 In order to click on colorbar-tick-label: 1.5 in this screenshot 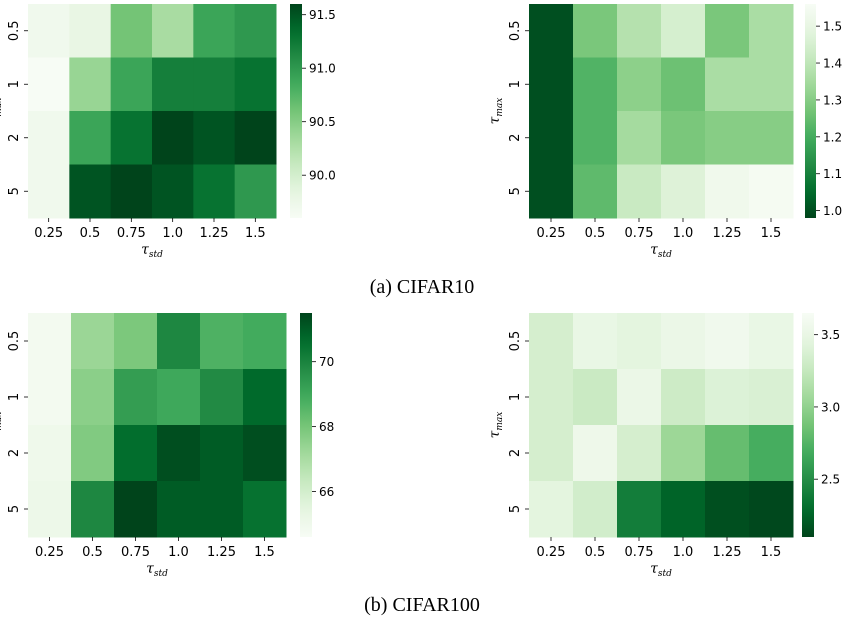, I will do `click(832, 27)`.